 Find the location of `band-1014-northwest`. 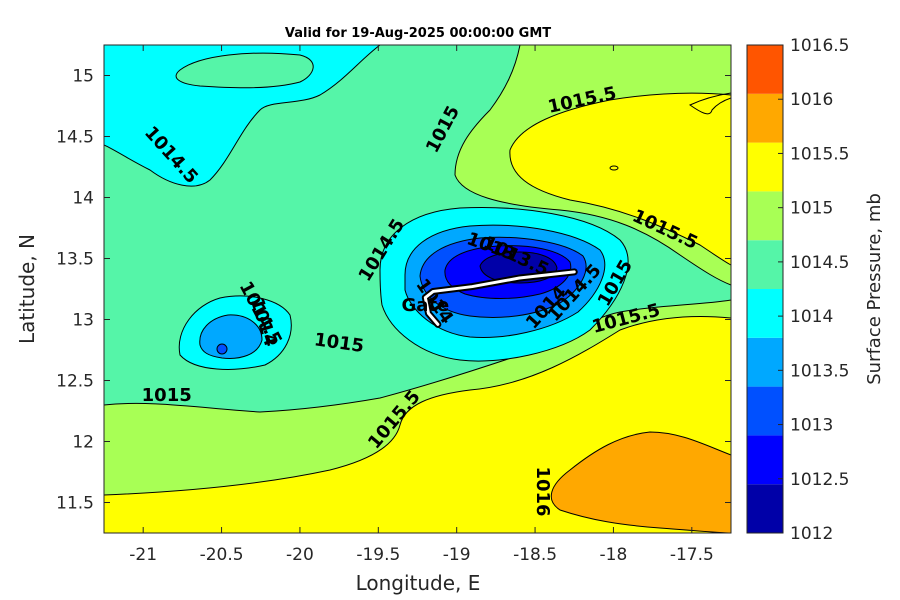

band-1014-northwest is located at coordinates (242, 116).